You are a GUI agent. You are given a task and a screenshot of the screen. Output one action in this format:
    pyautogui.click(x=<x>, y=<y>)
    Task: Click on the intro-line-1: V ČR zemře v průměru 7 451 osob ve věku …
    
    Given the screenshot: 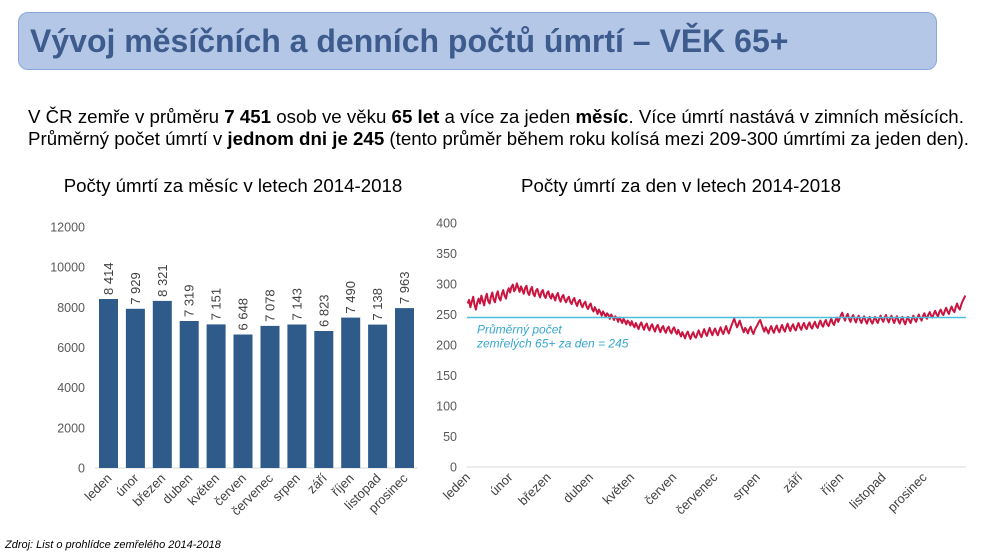 What is the action you would take?
    pyautogui.click(x=498, y=117)
    